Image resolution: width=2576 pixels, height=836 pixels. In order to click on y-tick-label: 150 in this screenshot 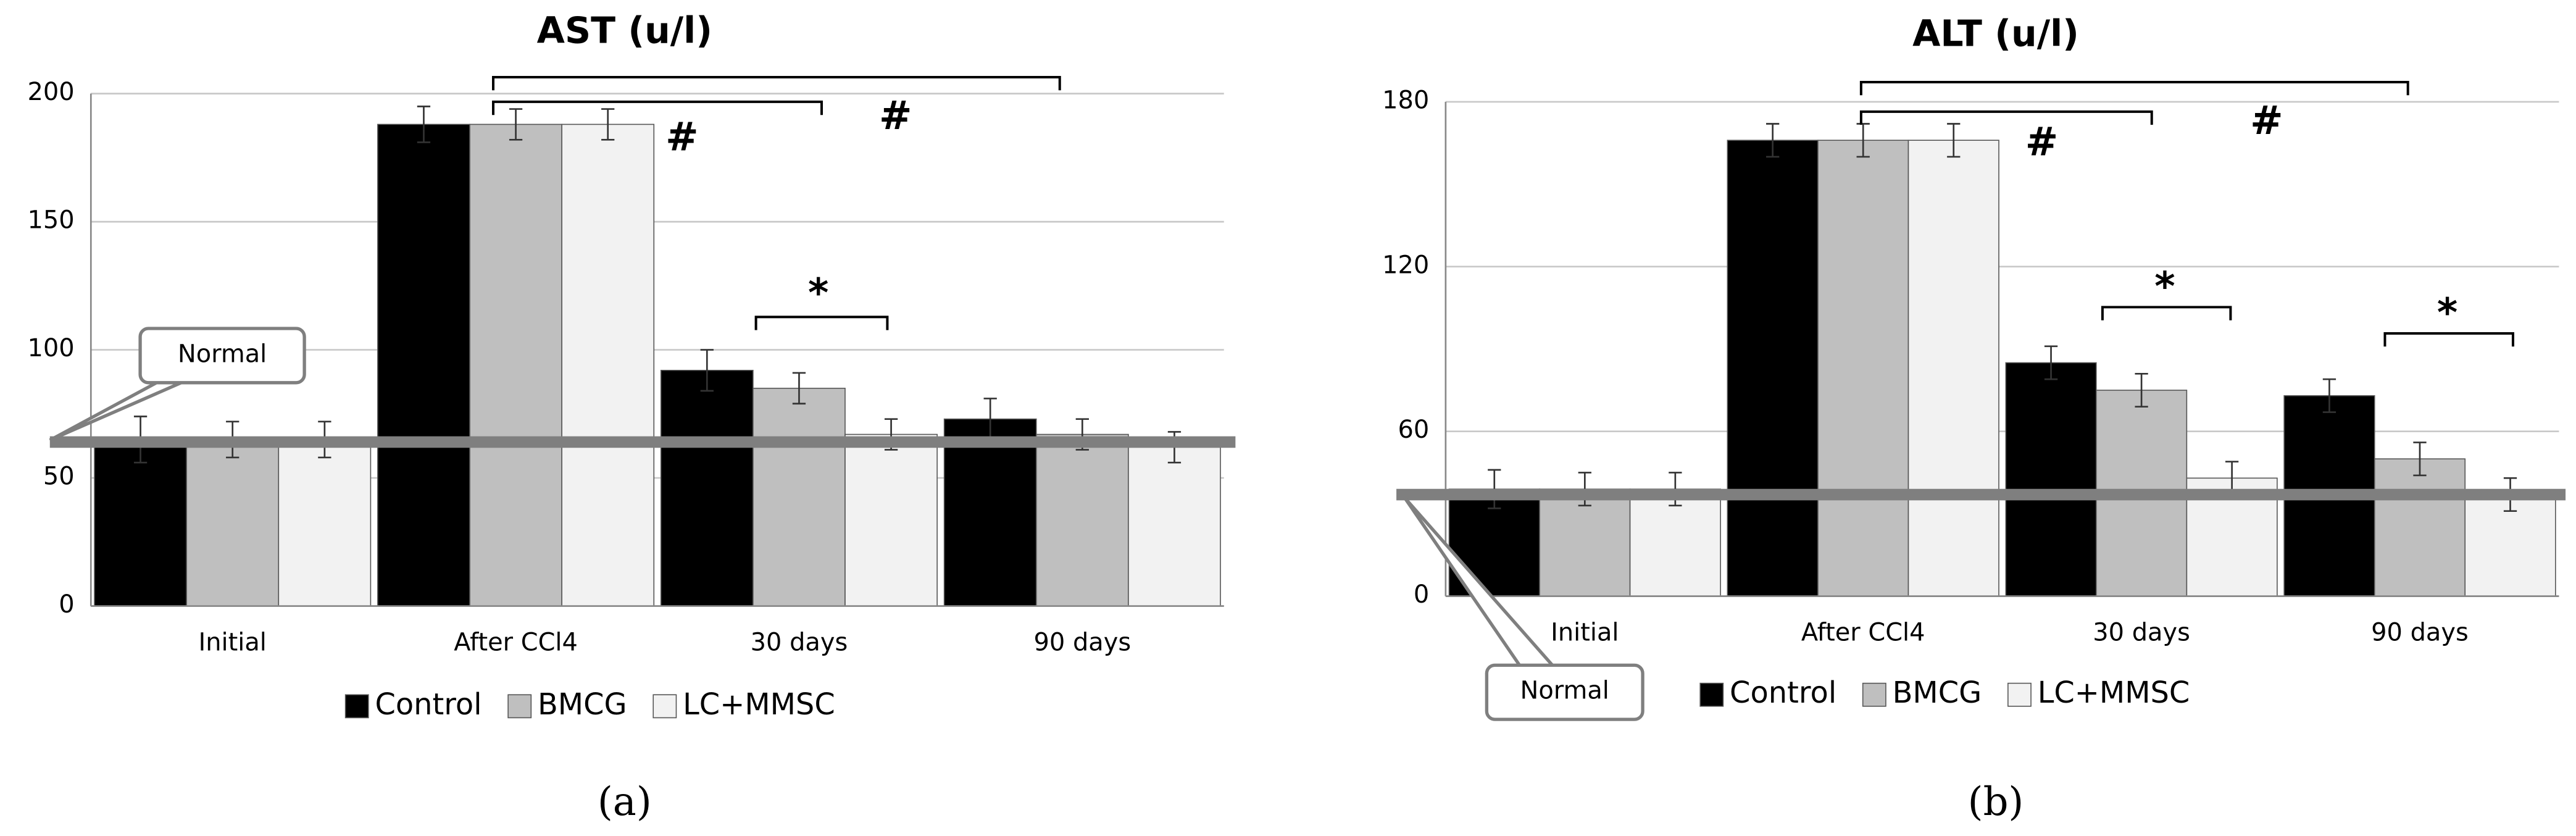, I will do `click(52, 220)`.